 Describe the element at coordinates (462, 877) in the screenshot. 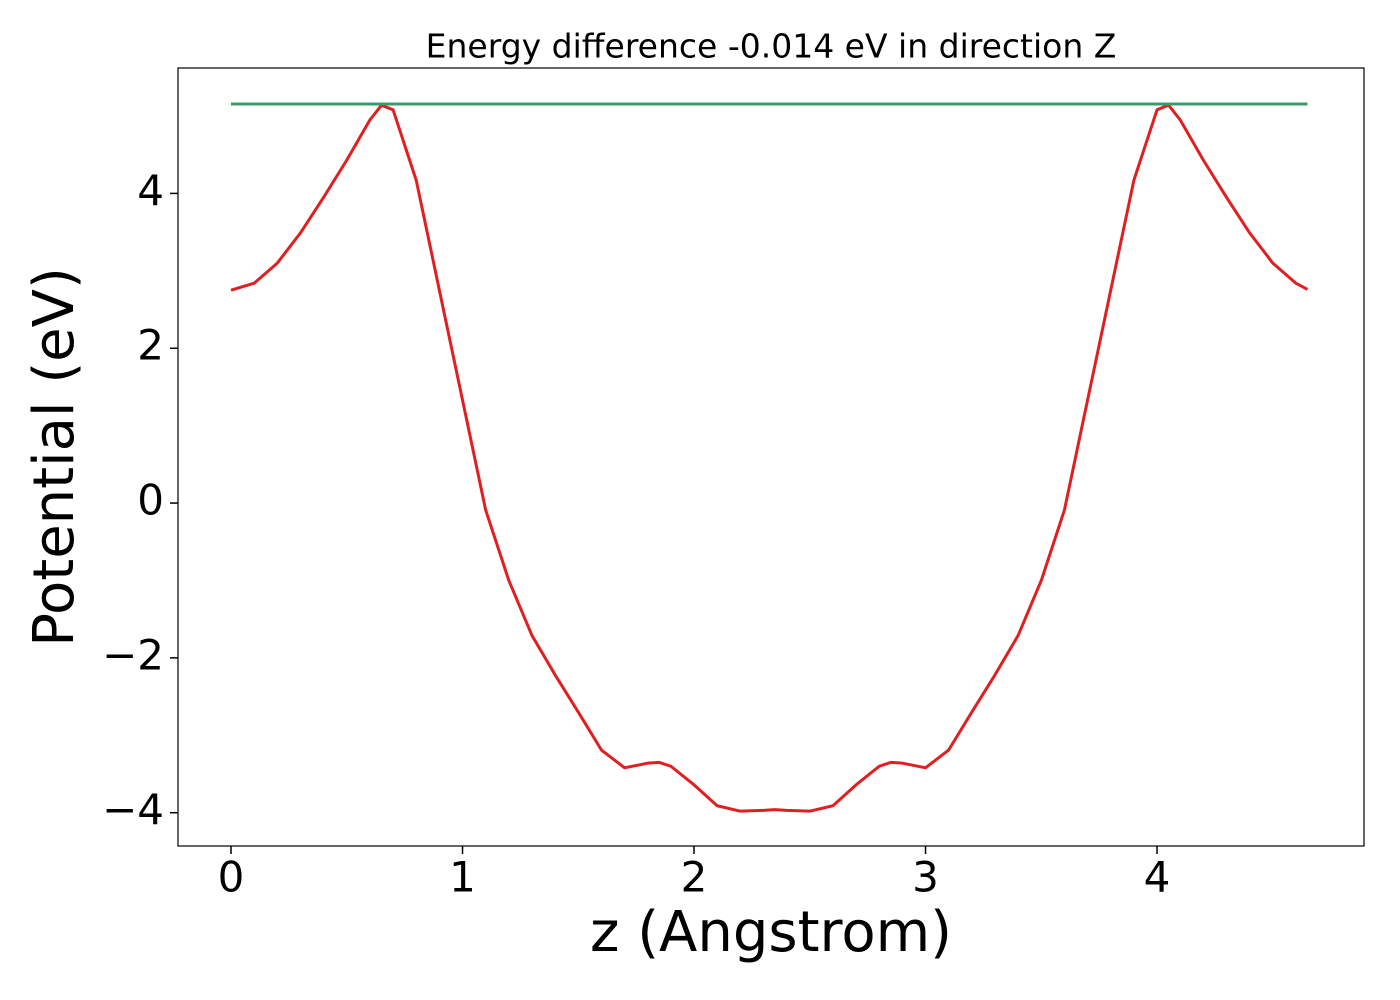

I see `x-tick-label: 1` at that location.